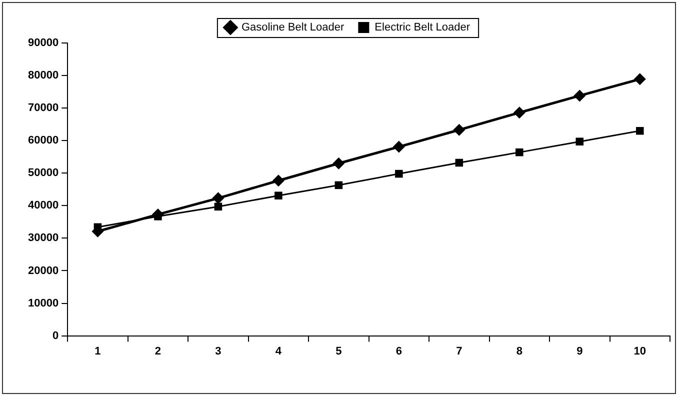  Describe the element at coordinates (640, 351) in the screenshot. I see `x-tick-label: 10` at that location.